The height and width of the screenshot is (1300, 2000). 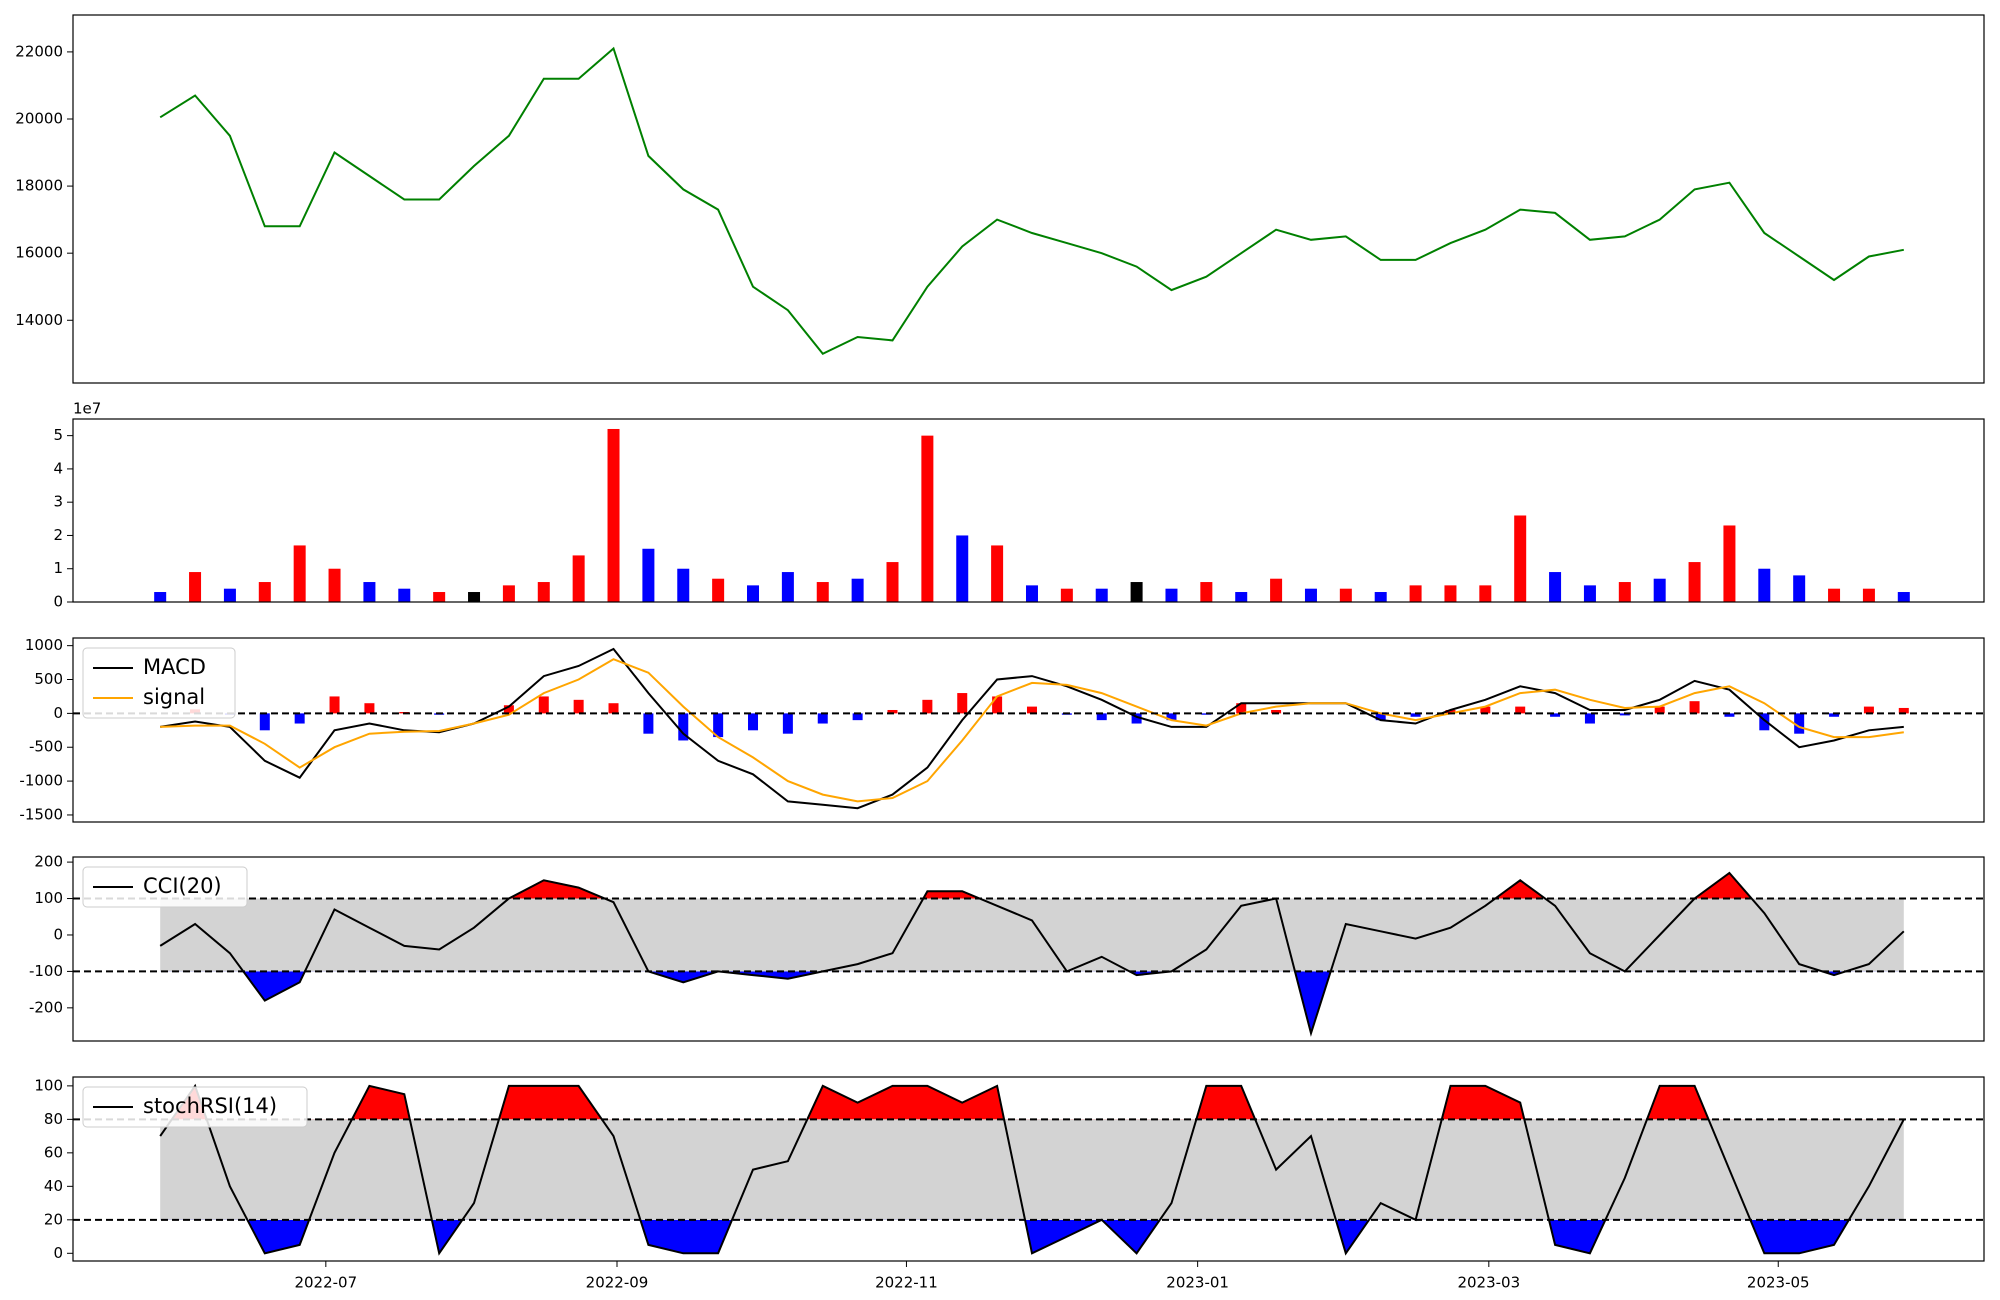 I want to click on y-tick-label: 2, so click(x=58, y=535).